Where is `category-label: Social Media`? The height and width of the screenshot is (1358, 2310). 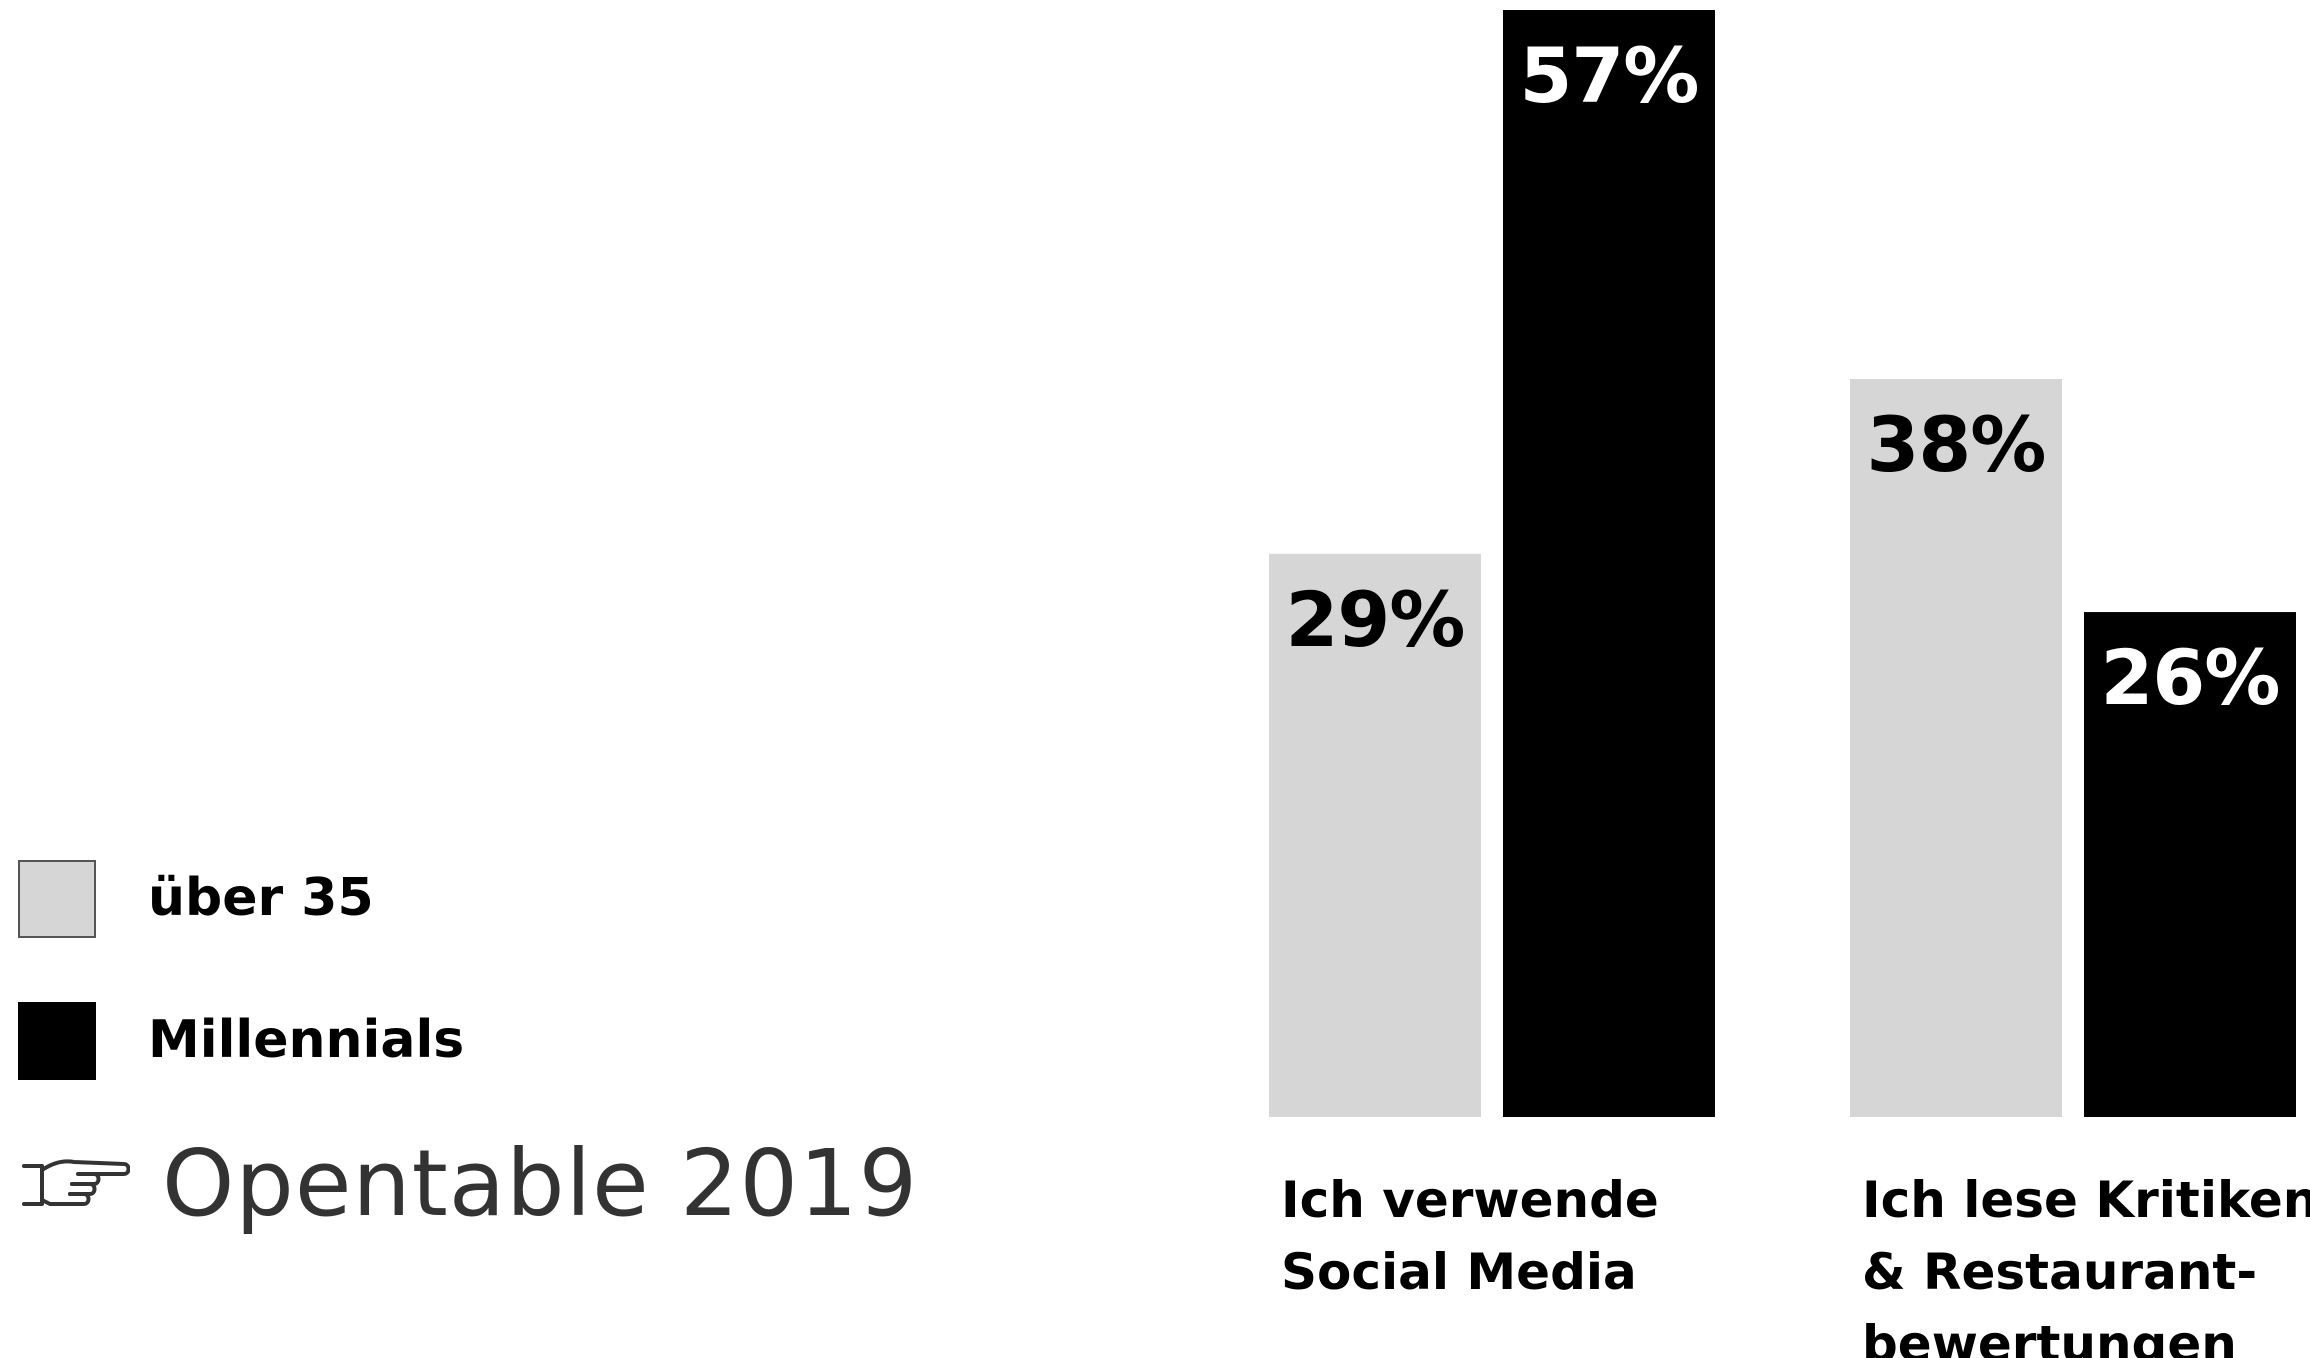
category-label: Social Media is located at coordinates (1459, 1272).